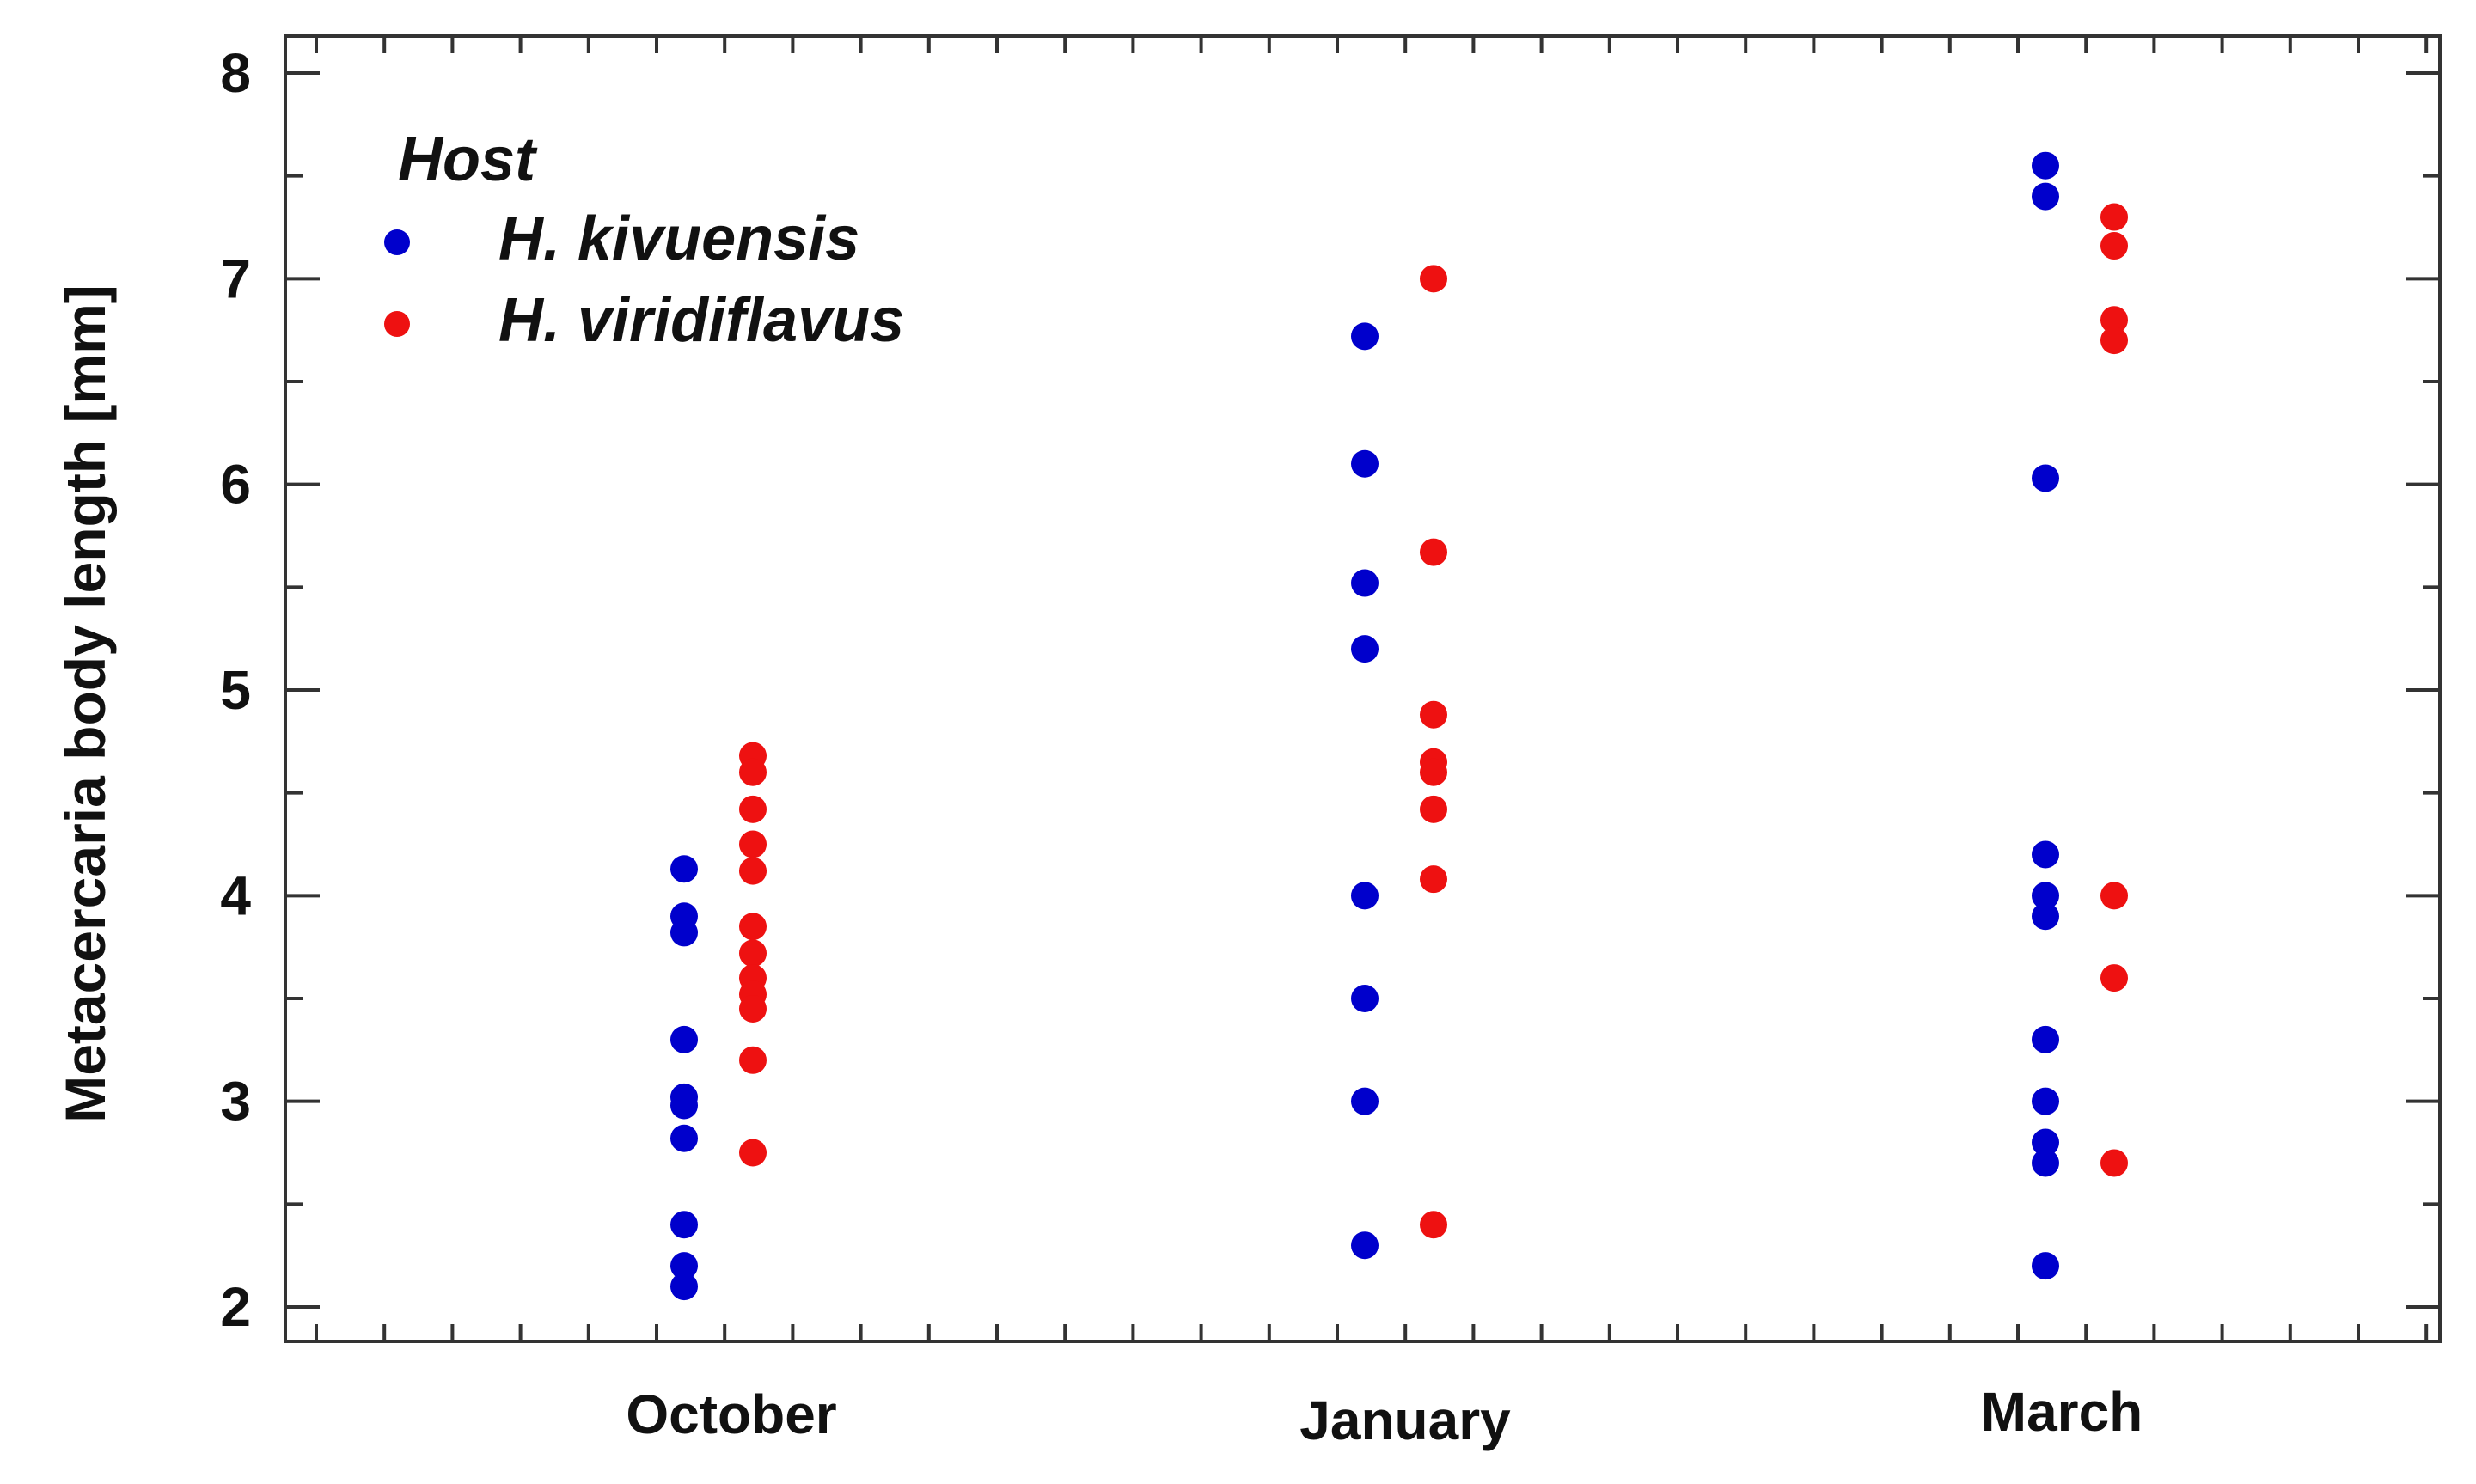 This screenshot has height=1484, width=2476. I want to click on y-tick-label: 6, so click(235, 485).